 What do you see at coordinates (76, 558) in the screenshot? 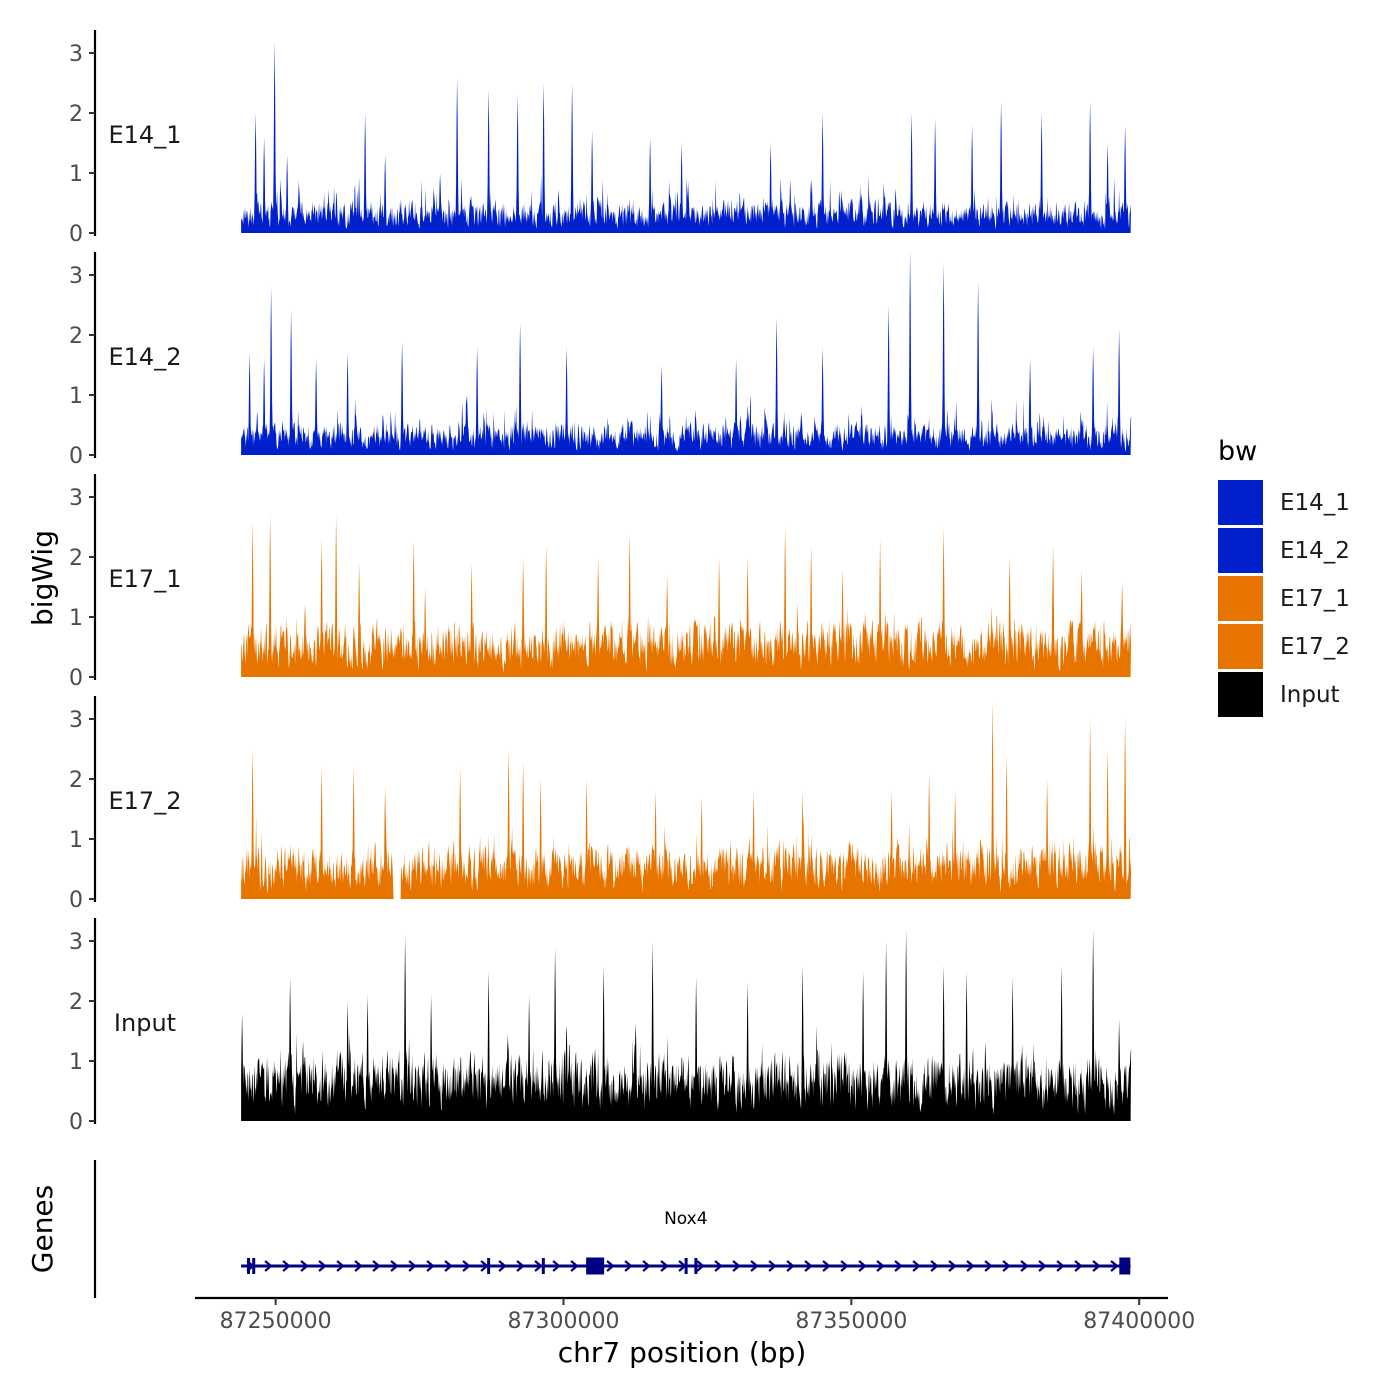
I see `y-tick-label-E17_1-2: 2` at bounding box center [76, 558].